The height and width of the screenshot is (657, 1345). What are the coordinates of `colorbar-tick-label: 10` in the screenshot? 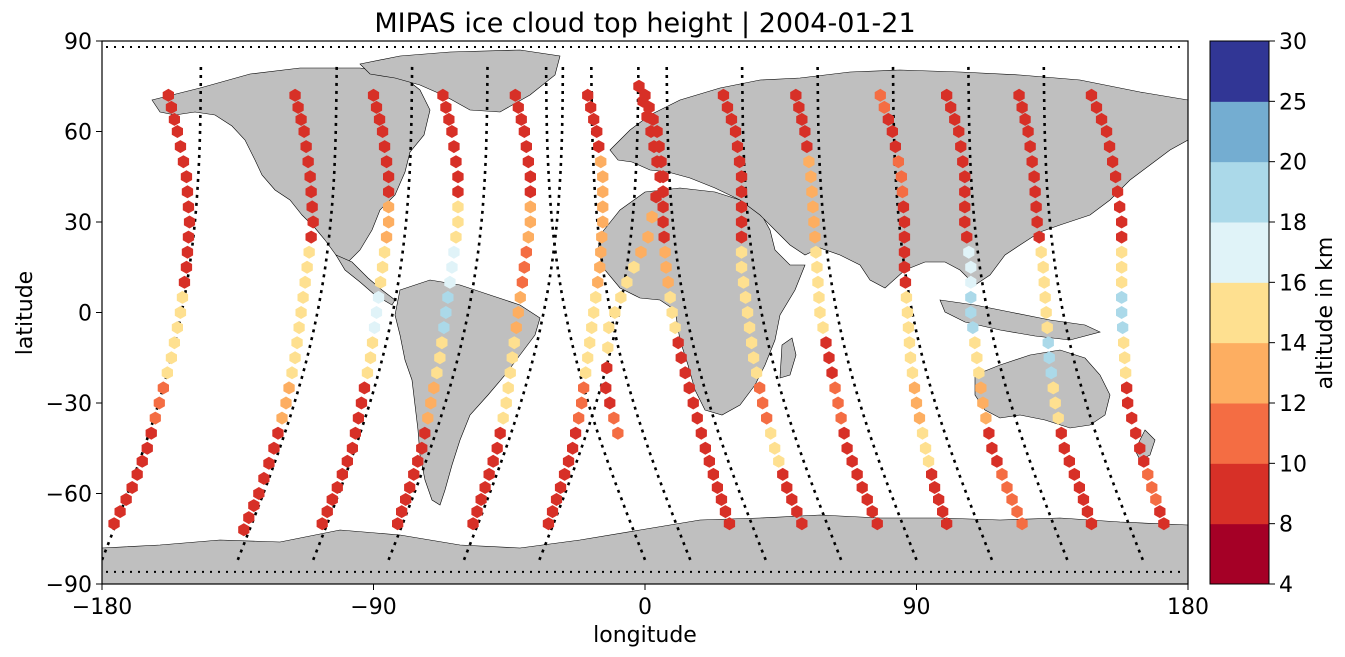 It's located at (1293, 464).